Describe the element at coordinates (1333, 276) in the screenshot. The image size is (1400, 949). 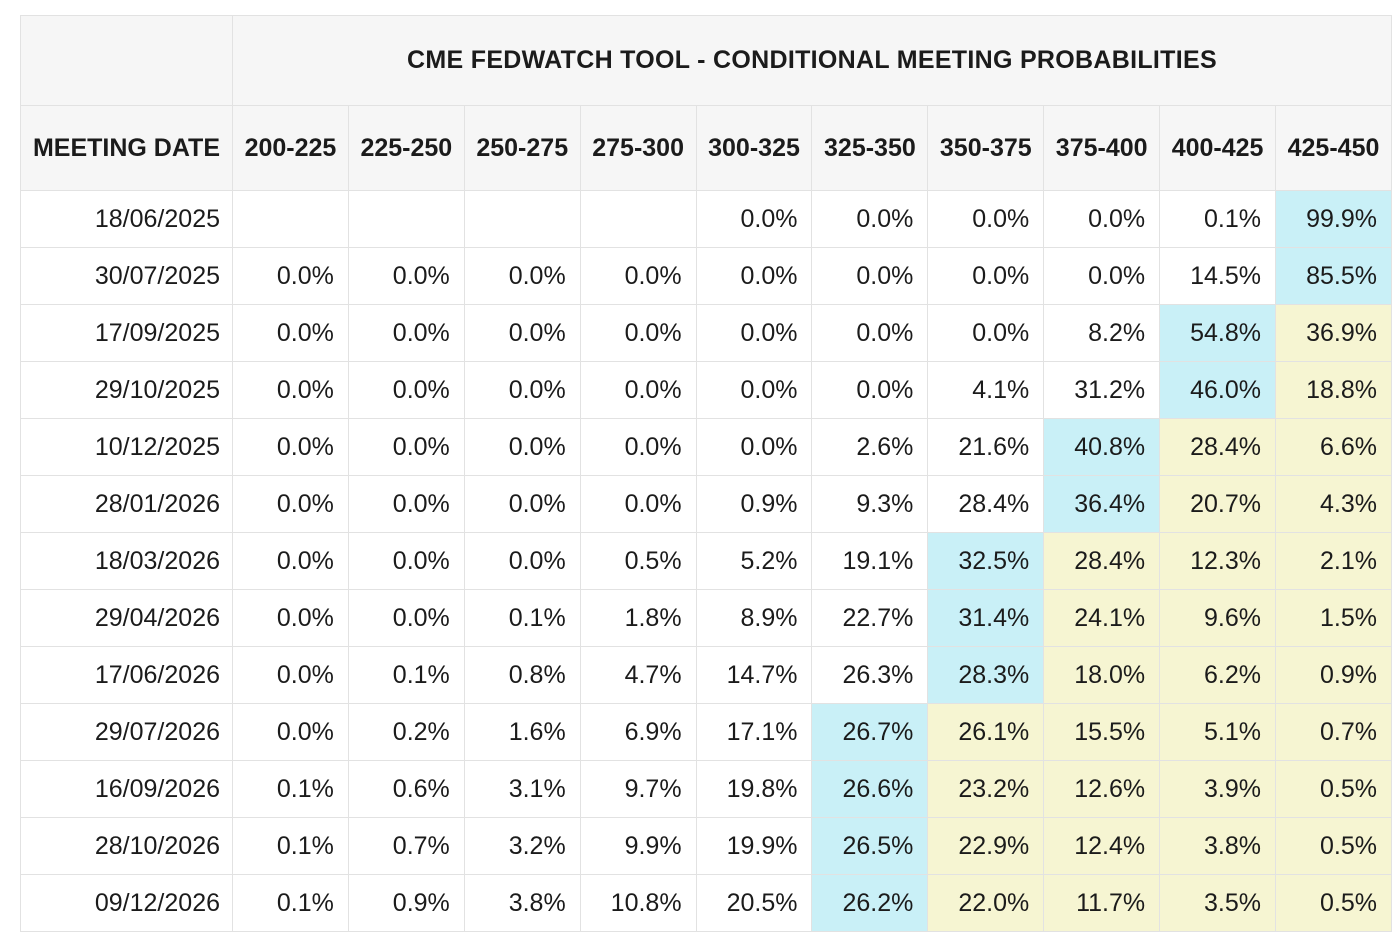
I see `probability-cell: 85.5%` at that location.